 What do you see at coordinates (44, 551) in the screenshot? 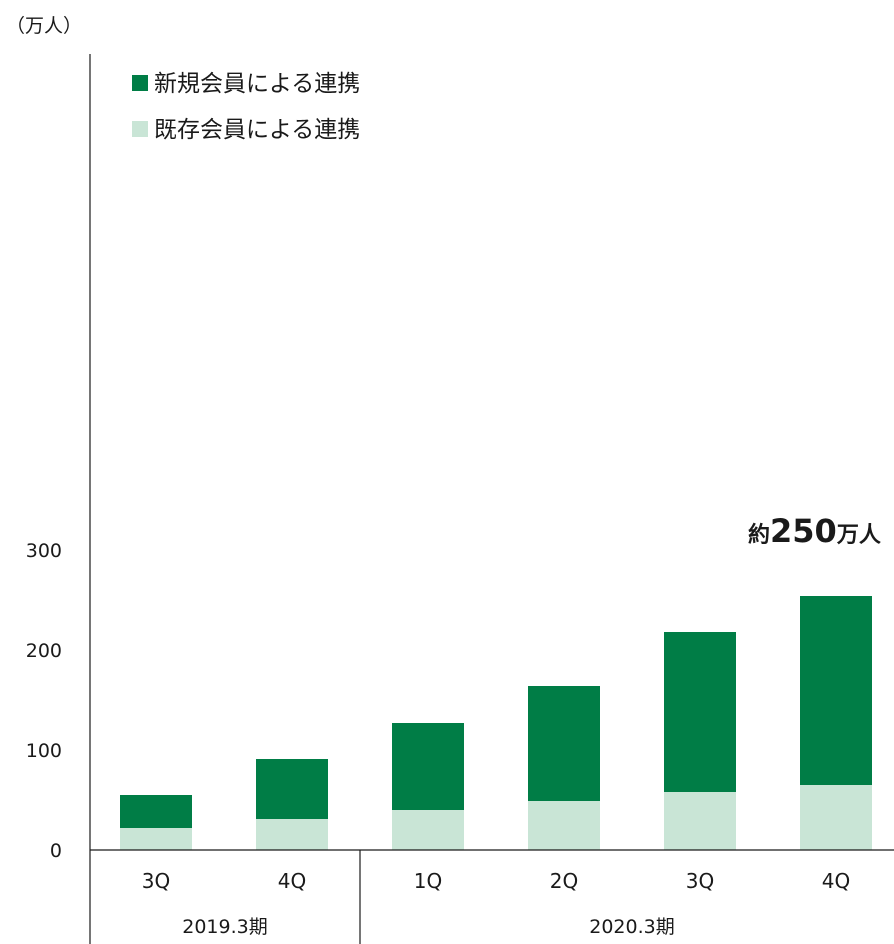
I see `y-tick-label: 300` at bounding box center [44, 551].